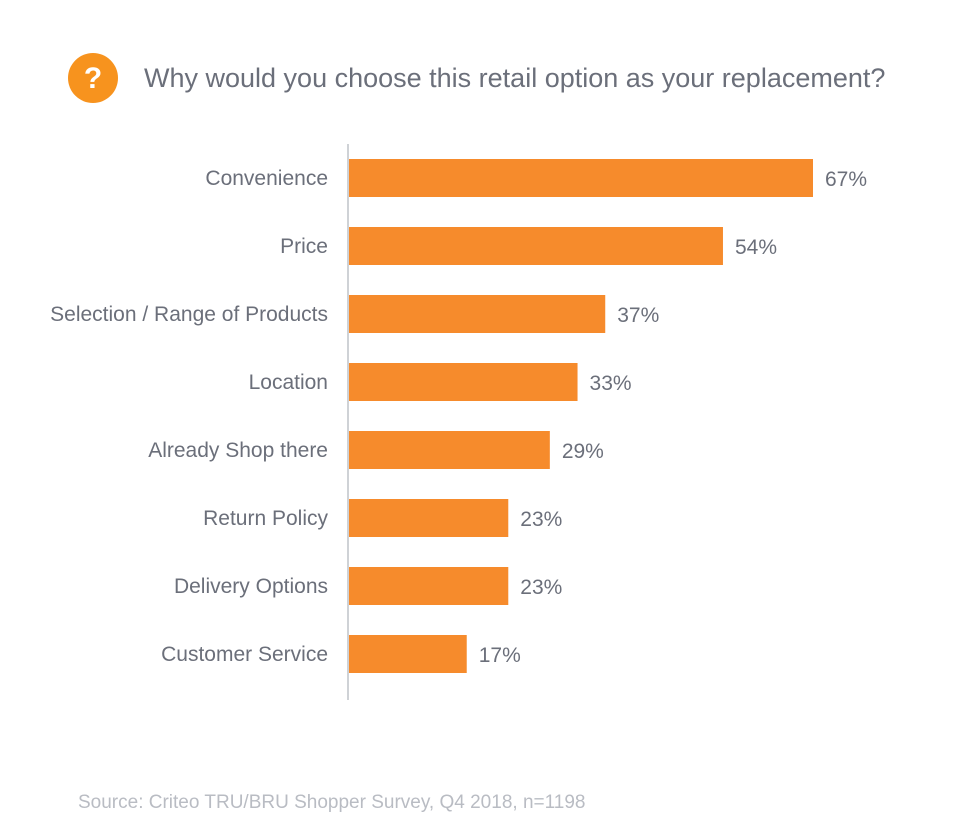  I want to click on bar-value-label: 29%, so click(583, 451).